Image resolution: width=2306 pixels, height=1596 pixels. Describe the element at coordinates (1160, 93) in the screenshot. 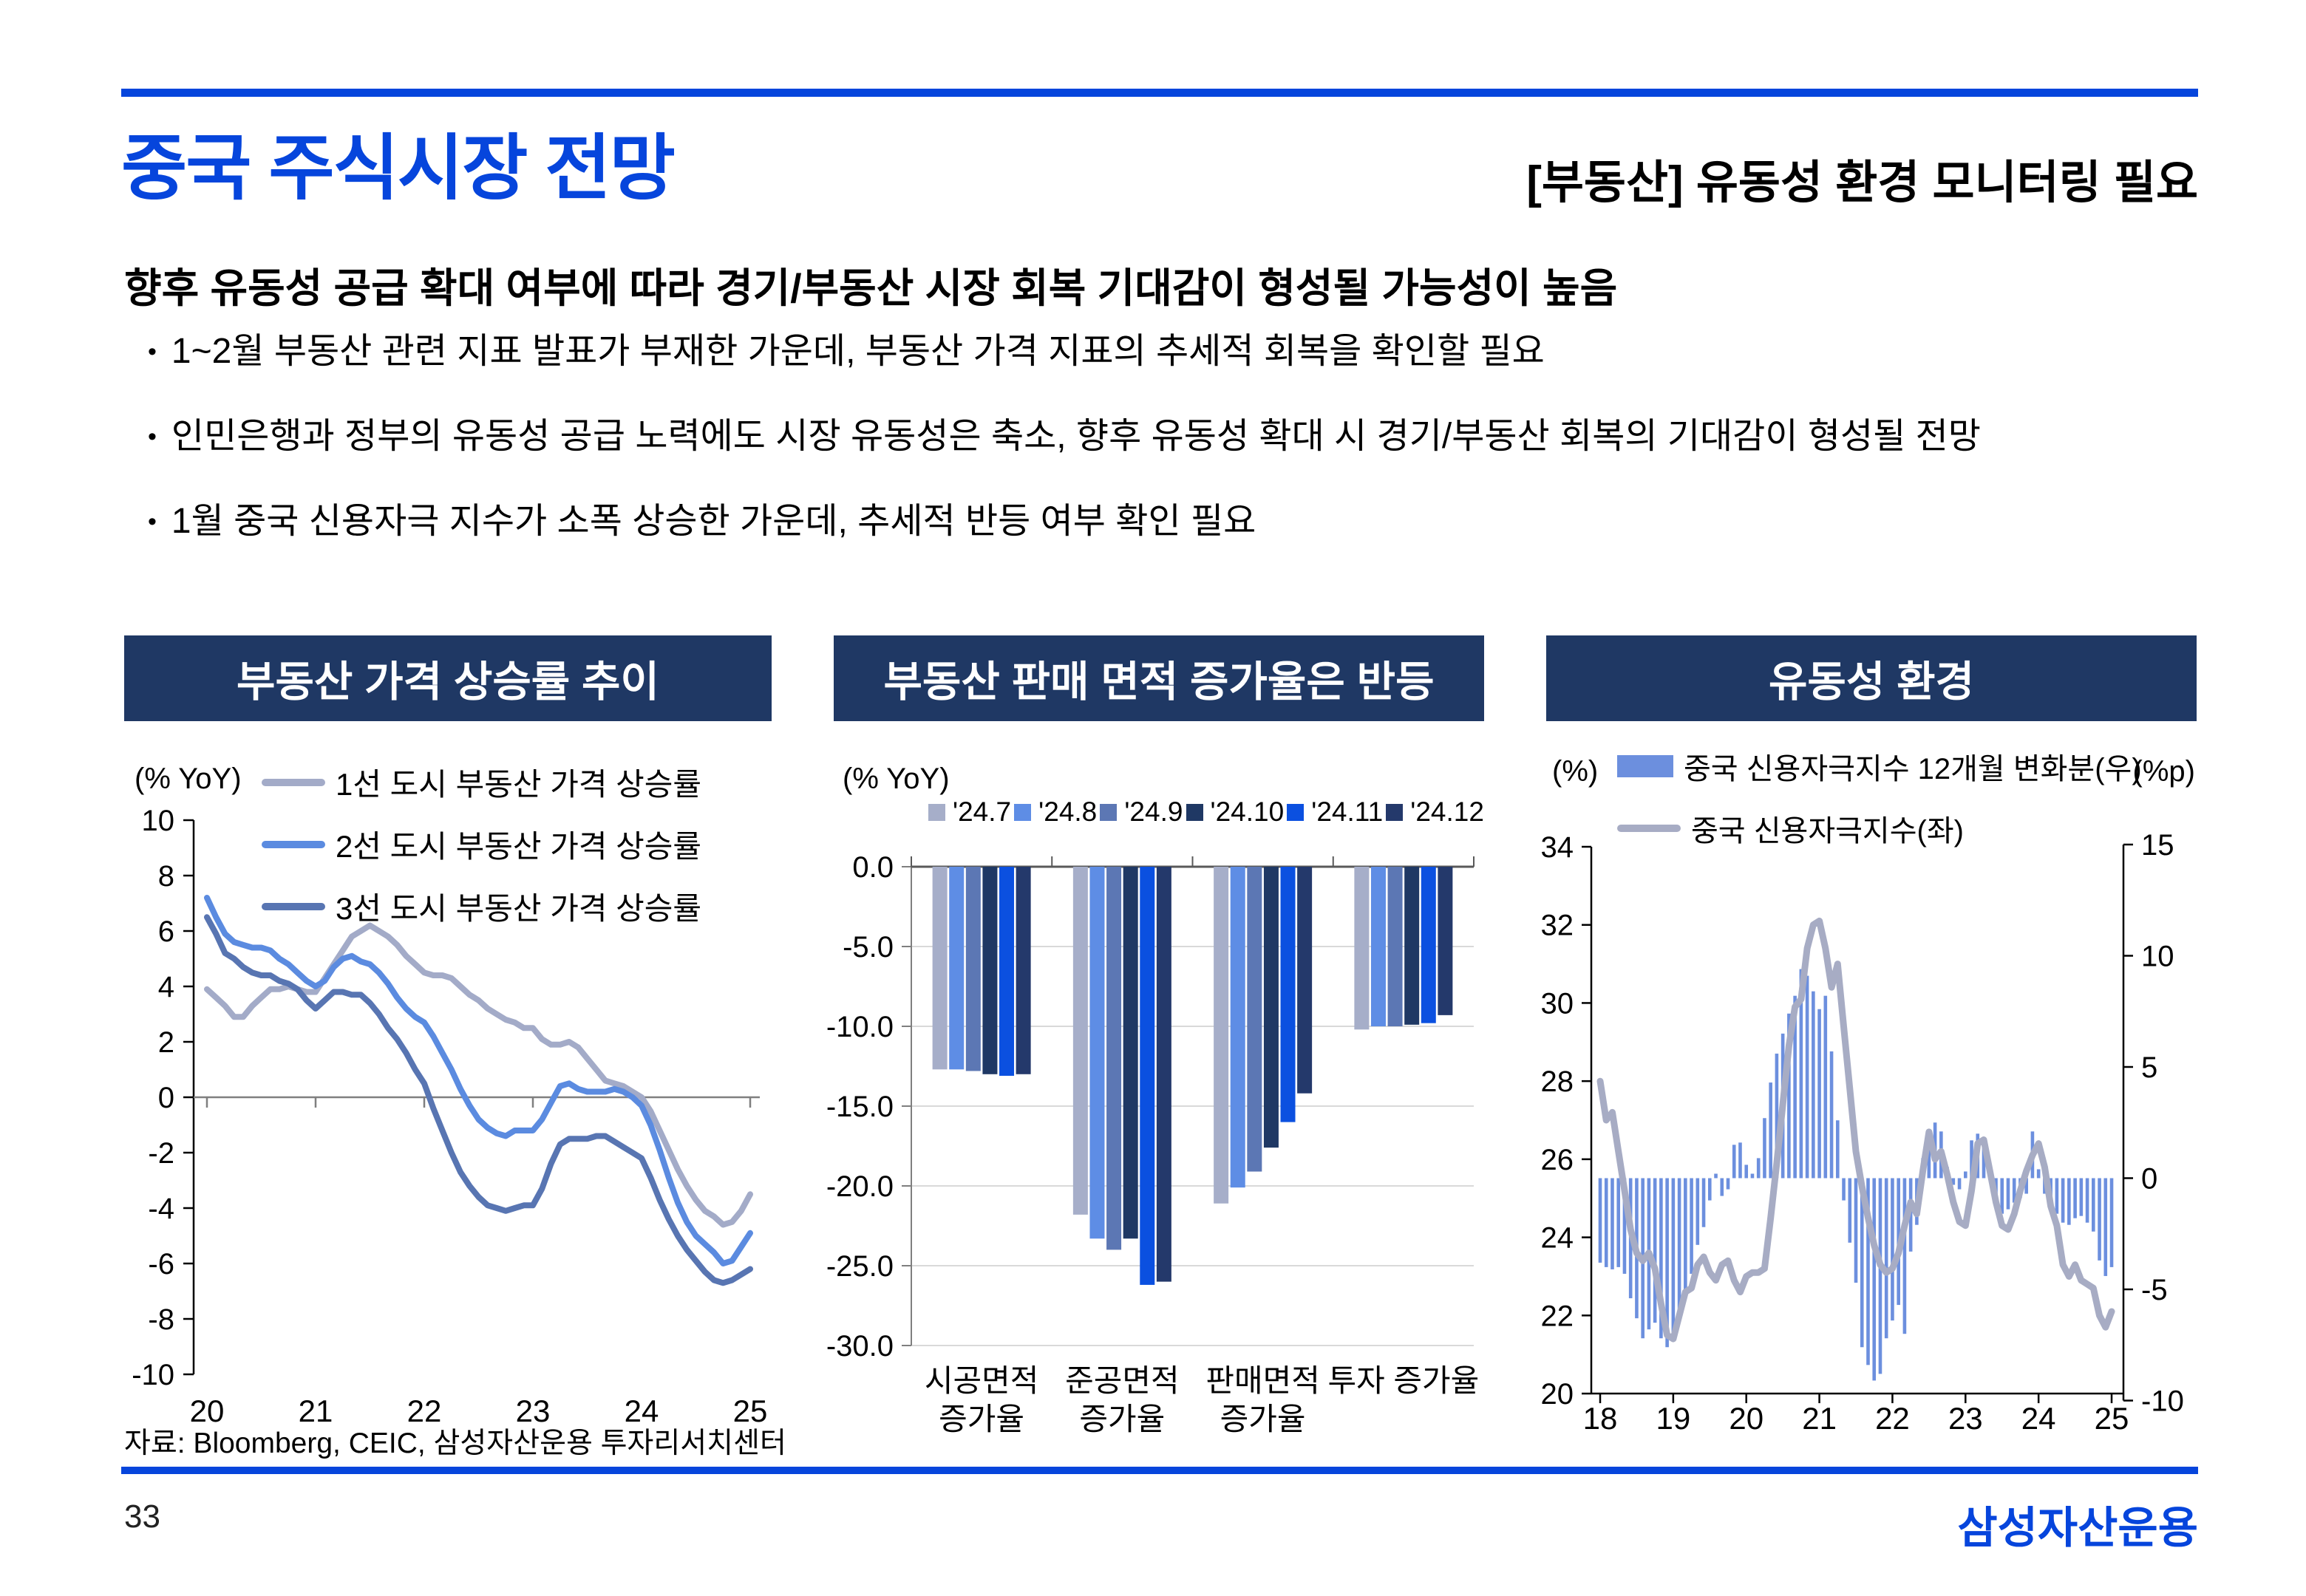

I see `top-divider` at that location.